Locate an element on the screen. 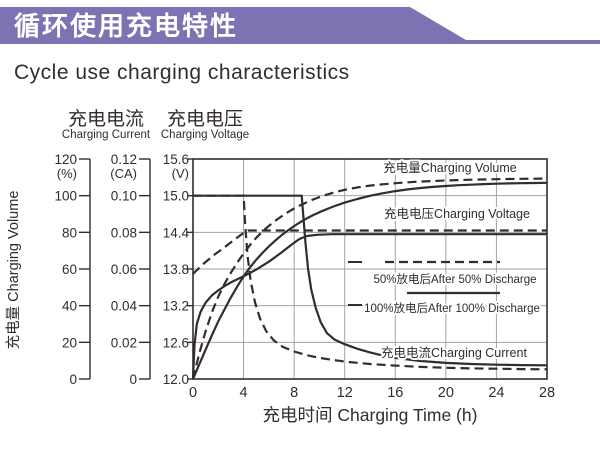  legend-label-100-discharge: 100%放电后After 100% Discharge is located at coordinates (452, 308).